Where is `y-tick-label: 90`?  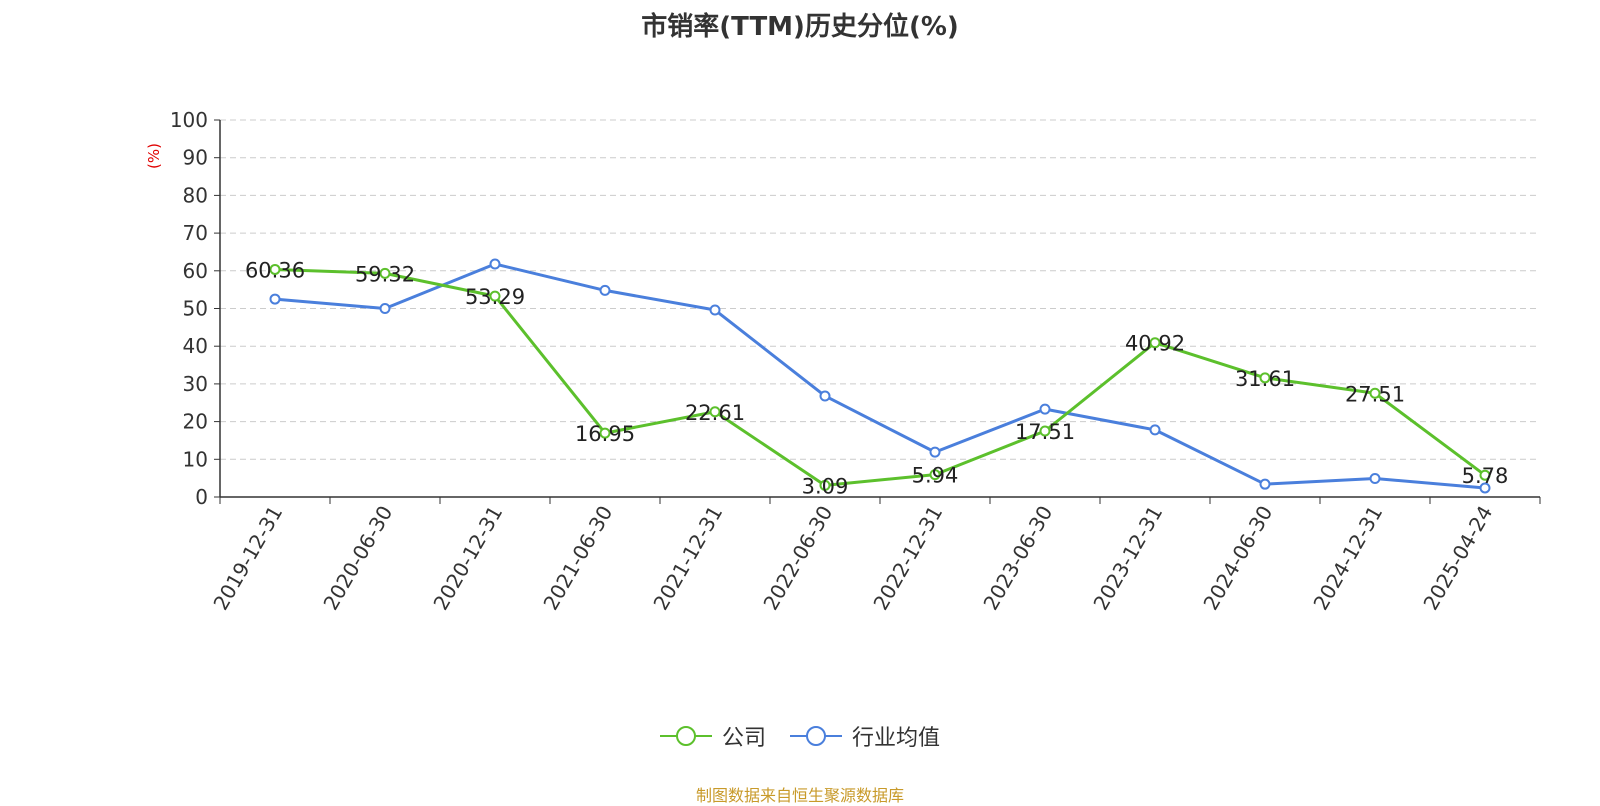 y-tick-label: 90 is located at coordinates (195, 158).